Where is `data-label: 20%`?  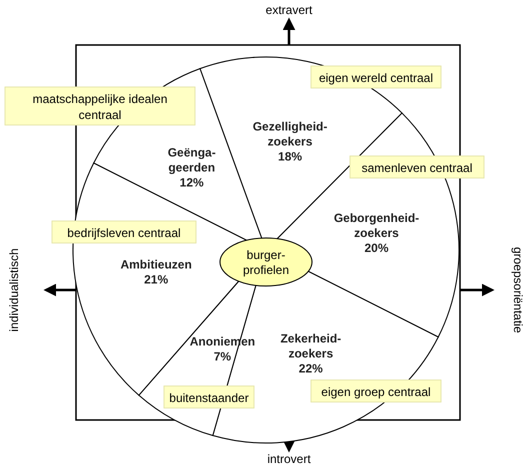 data-label: 20% is located at coordinates (376, 248).